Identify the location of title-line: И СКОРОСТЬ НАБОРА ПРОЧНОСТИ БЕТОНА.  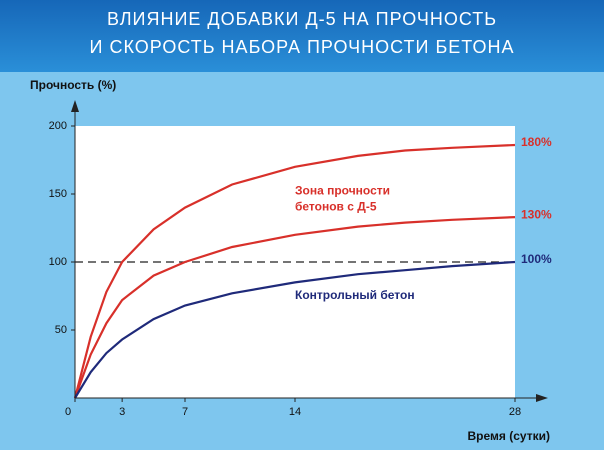
(302, 47).